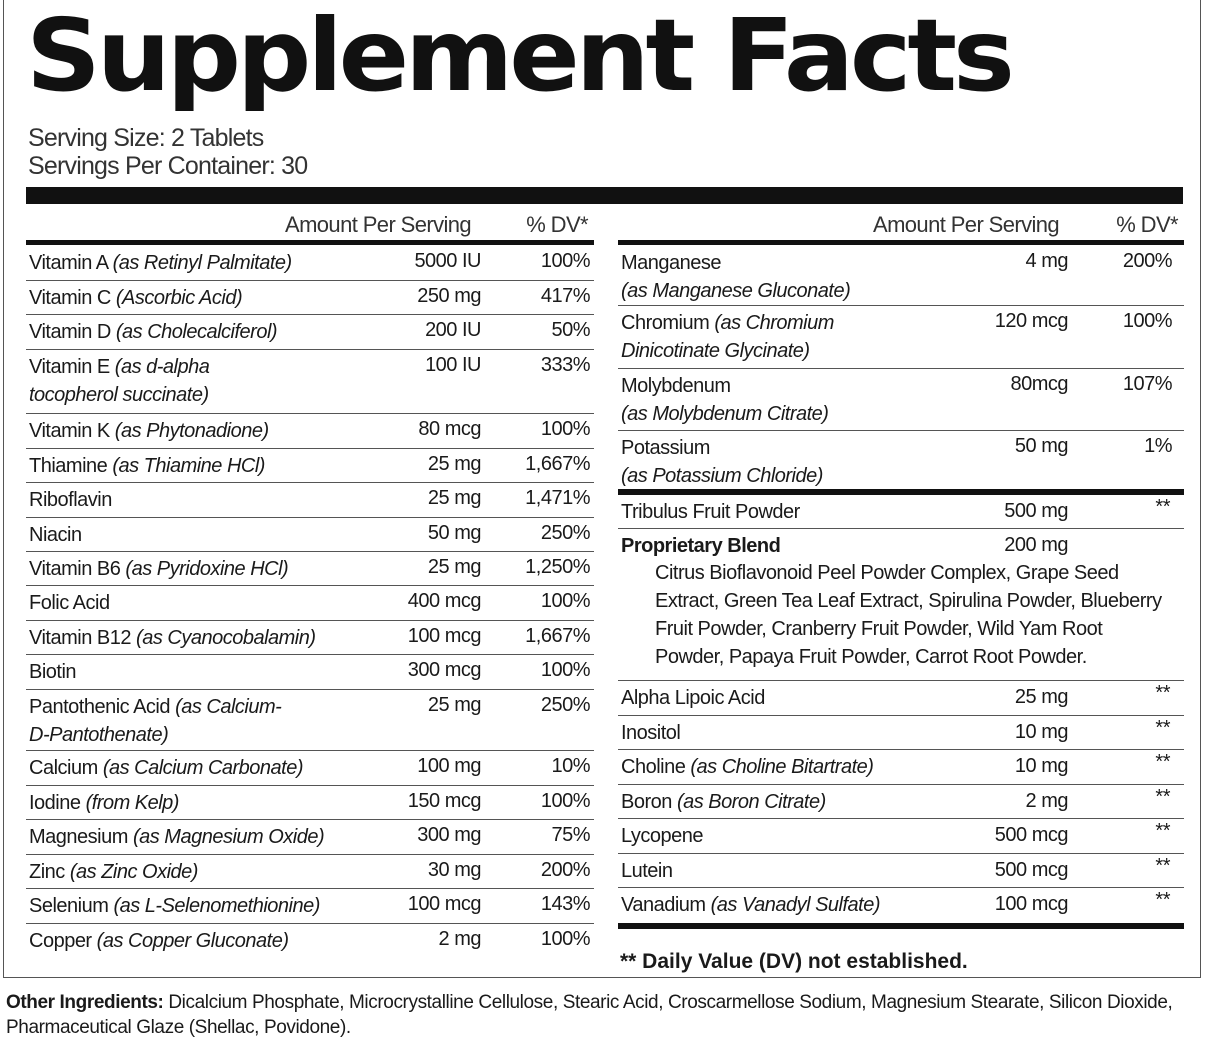 This screenshot has height=1040, width=1206. Describe the element at coordinates (794, 961) in the screenshot. I see `dv-footnote: ** Daily Value (DV) not established.` at that location.